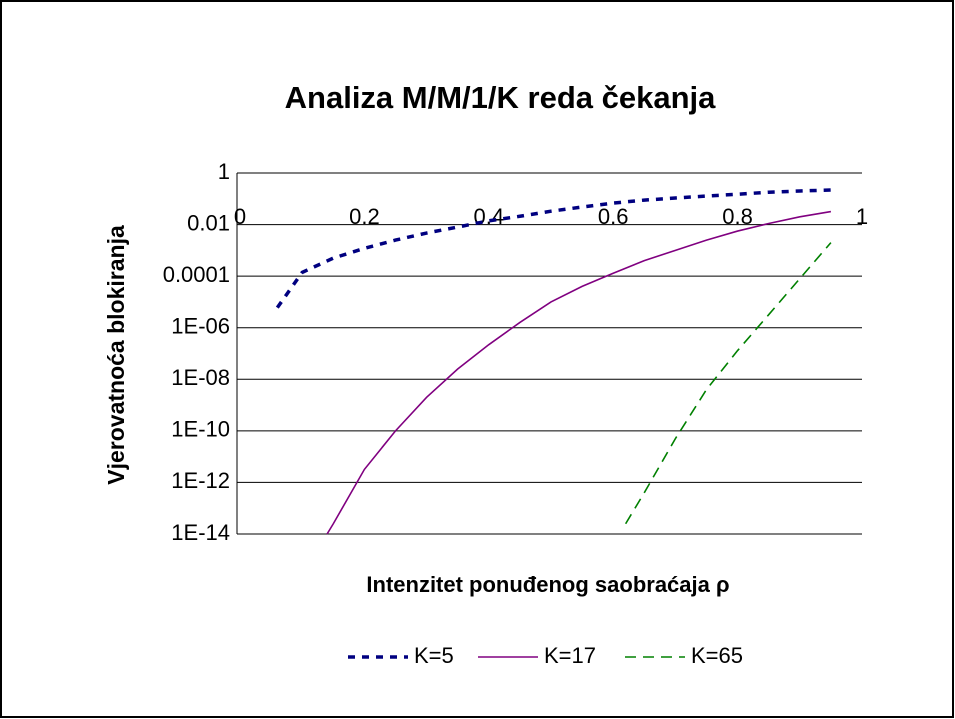  What do you see at coordinates (737, 216) in the screenshot?
I see `x-tick-label: 0.8` at bounding box center [737, 216].